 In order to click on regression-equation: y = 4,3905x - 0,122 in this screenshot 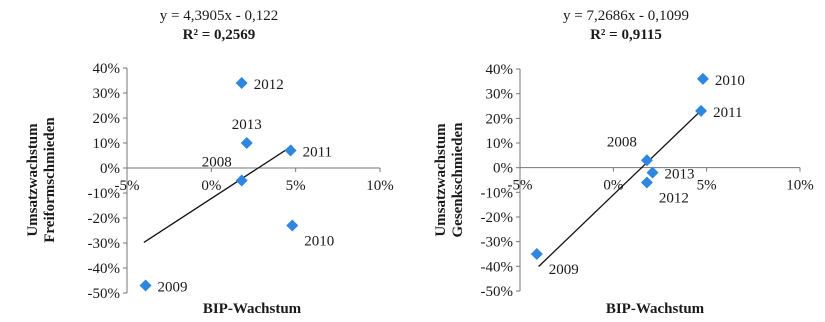, I will do `click(219, 16)`.